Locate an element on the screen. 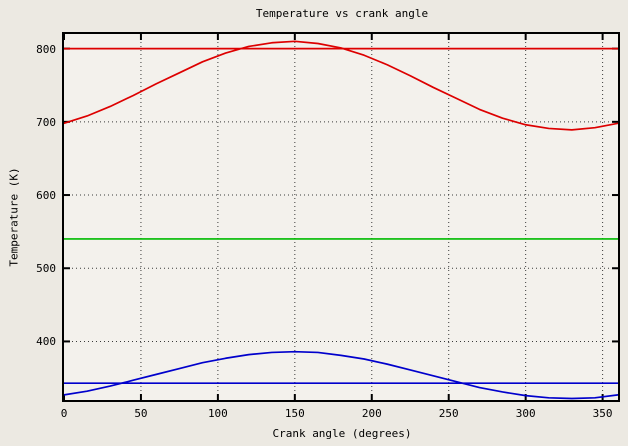  chart-title: Temperature vs crank angle is located at coordinates (342, 13).